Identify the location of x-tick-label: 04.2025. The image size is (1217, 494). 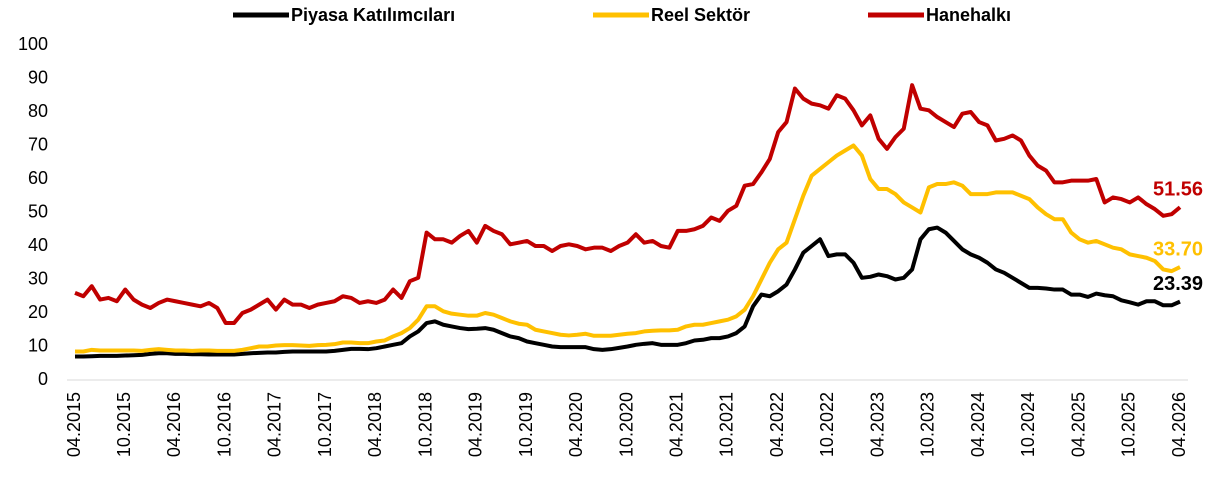
(1078, 424).